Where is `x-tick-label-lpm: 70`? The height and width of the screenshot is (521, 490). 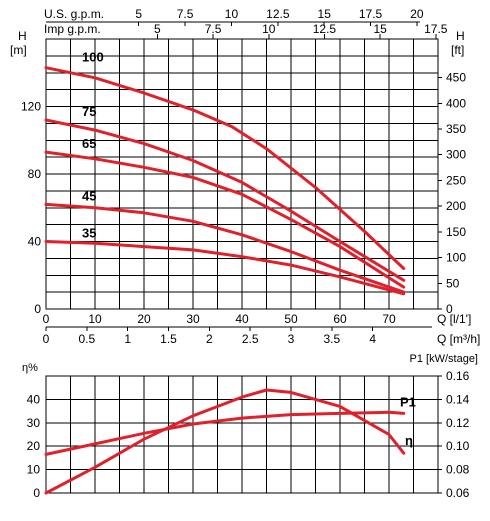 x-tick-label-lpm: 70 is located at coordinates (389, 319).